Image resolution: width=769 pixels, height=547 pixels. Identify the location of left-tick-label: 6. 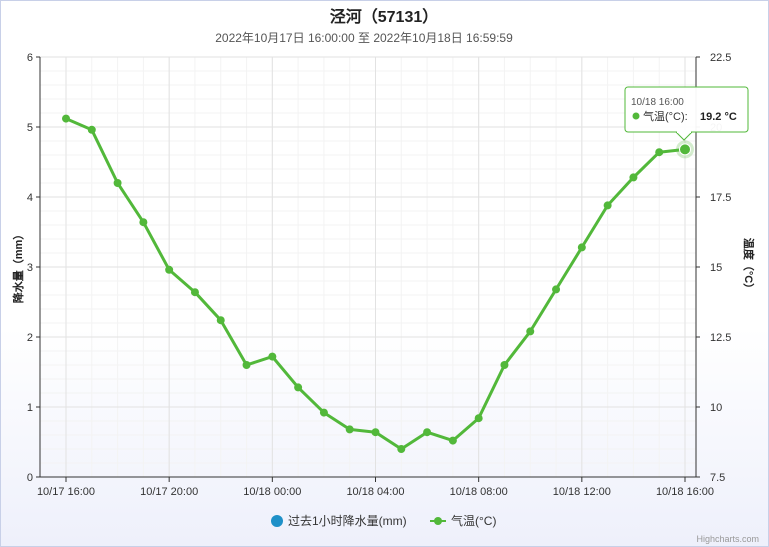
(30, 58).